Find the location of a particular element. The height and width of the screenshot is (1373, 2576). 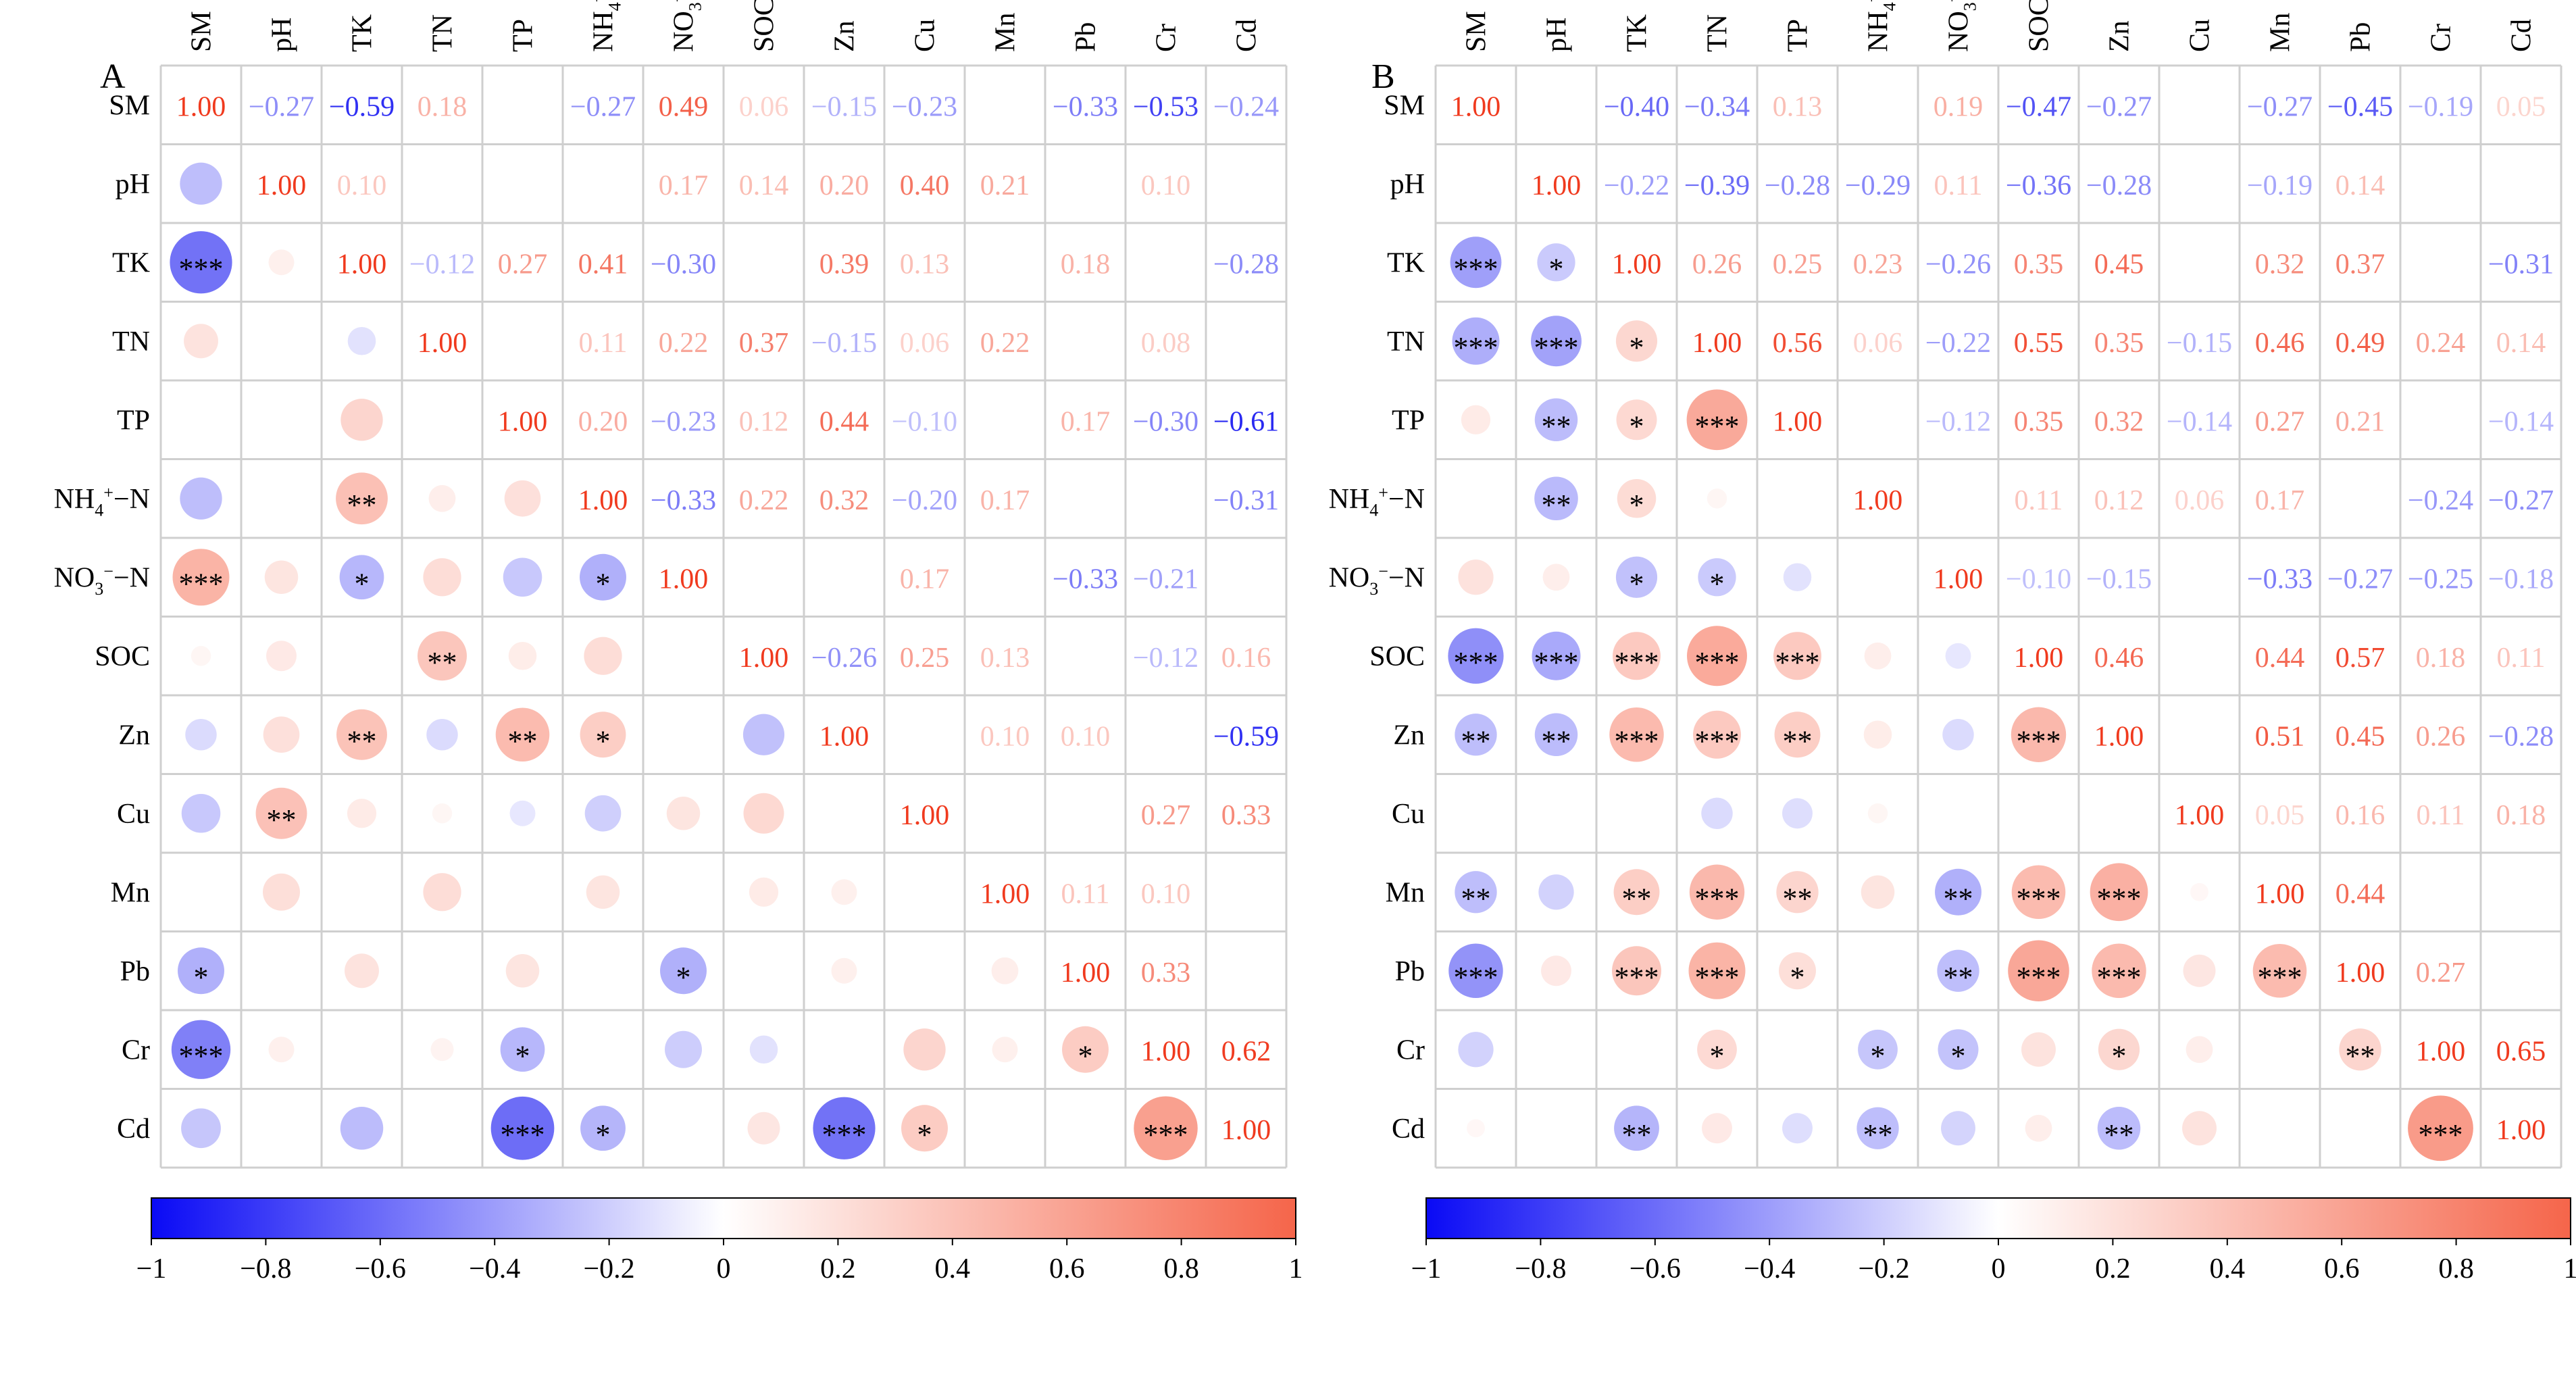

coef-label: −0.10 is located at coordinates (2038, 579).